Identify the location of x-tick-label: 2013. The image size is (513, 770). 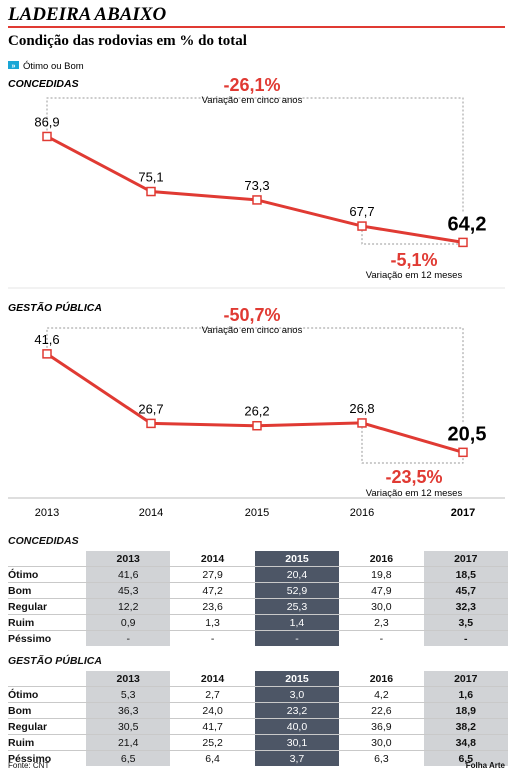
(47, 513).